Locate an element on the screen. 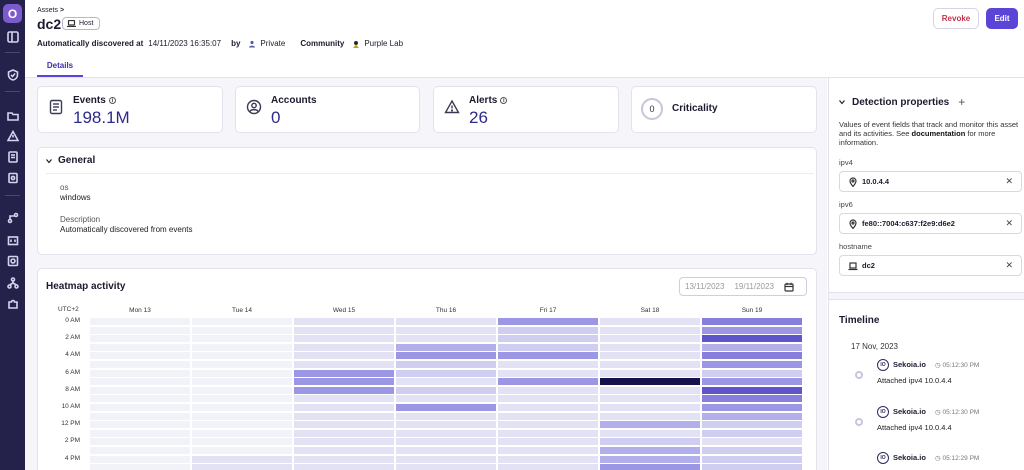  documentation-link: documentation is located at coordinates (938, 133).